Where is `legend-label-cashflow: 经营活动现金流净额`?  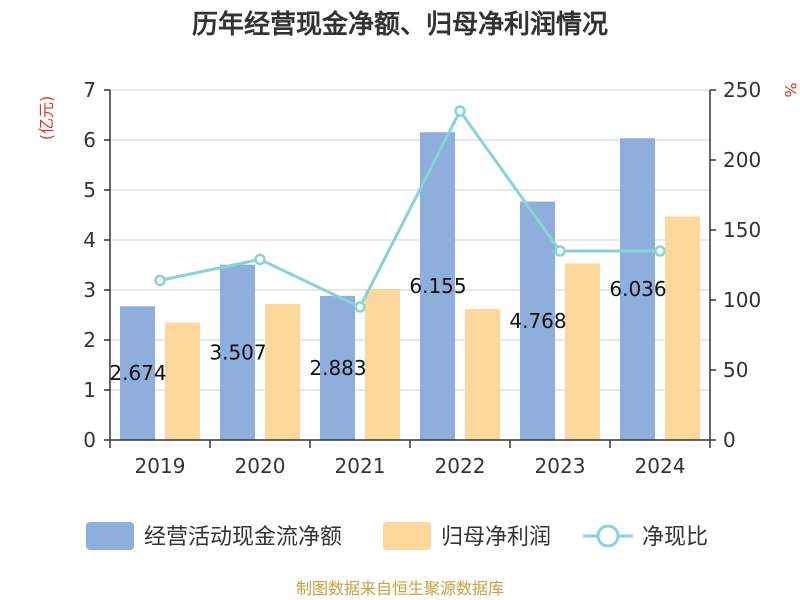
legend-label-cashflow: 经营活动现金流净额 is located at coordinates (243, 537).